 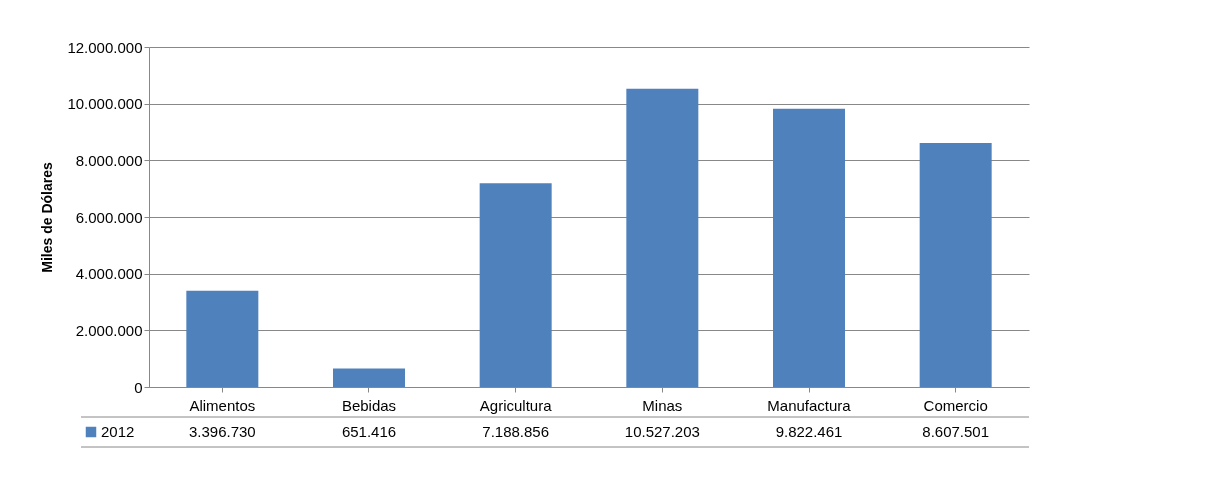 I want to click on data-label: 651.416, so click(x=369, y=431).